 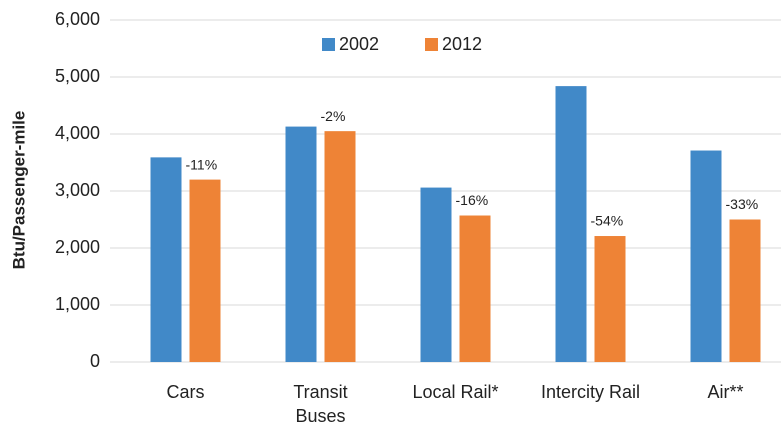 I want to click on annotation: -2%, so click(x=333, y=116).